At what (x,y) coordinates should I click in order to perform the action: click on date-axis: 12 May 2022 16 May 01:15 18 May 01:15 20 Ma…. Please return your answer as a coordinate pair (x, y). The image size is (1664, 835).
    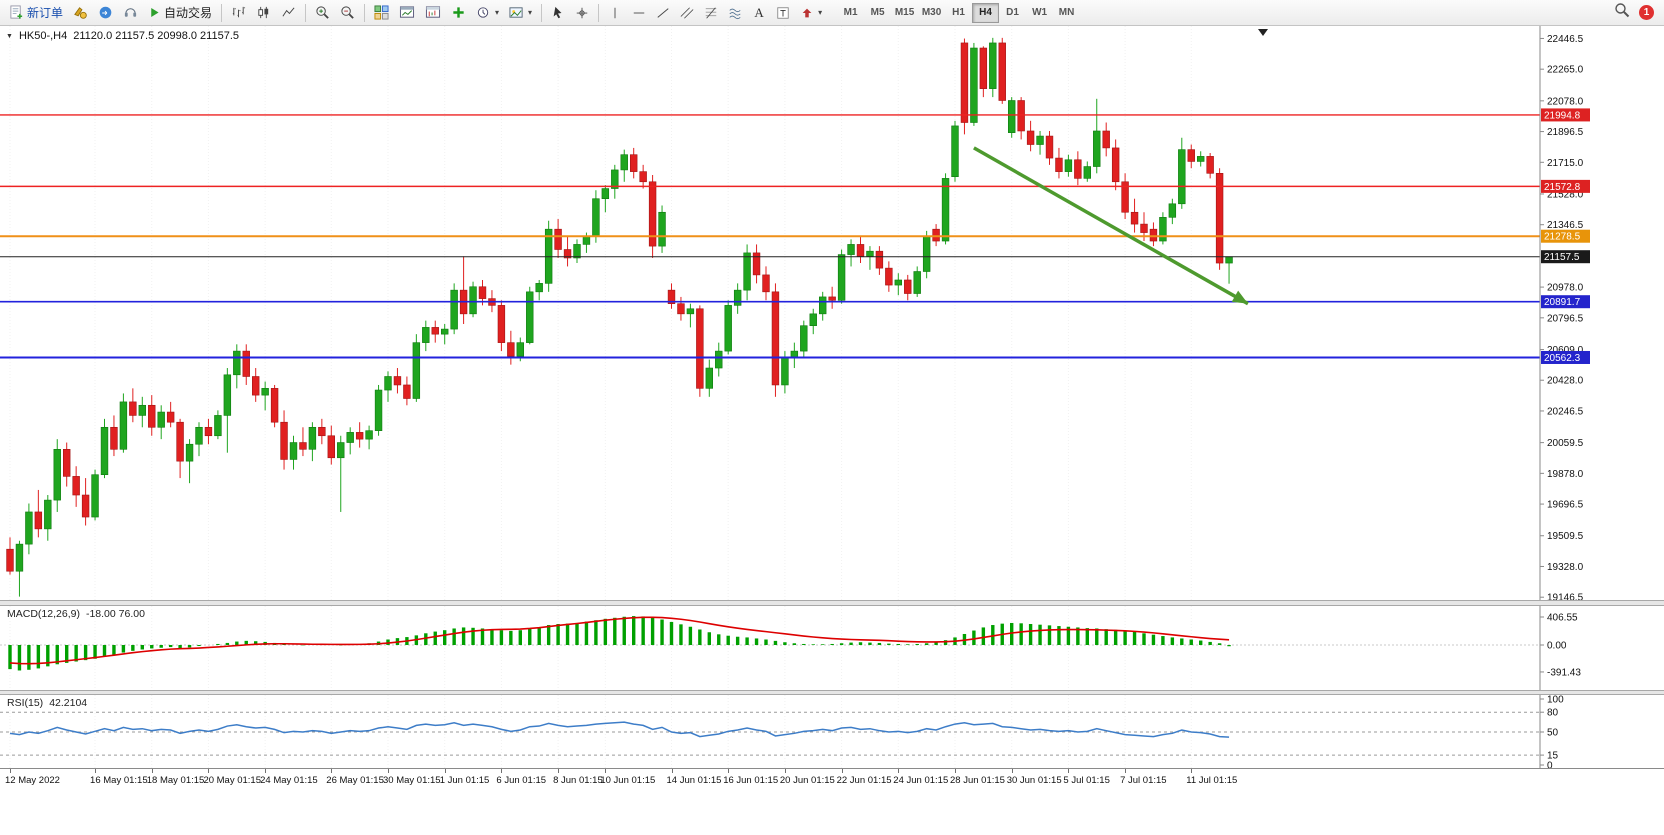
    Looking at the image, I should click on (832, 781).